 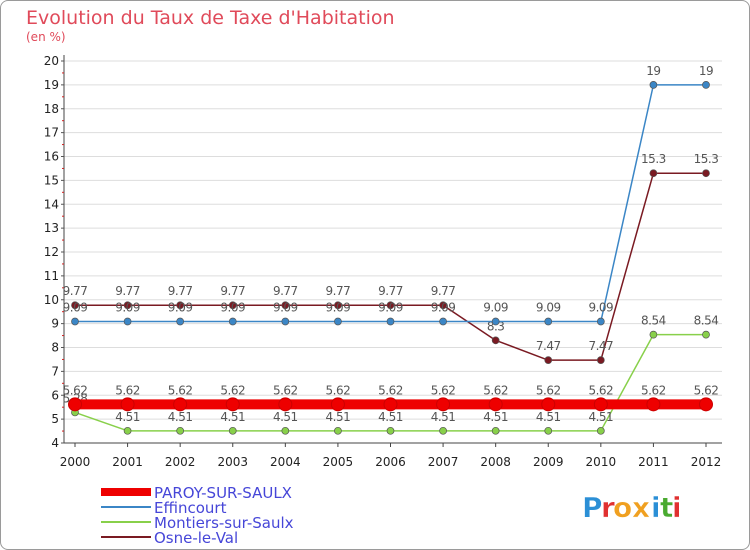 What do you see at coordinates (51, 85) in the screenshot?
I see `y-tick-label: 19` at bounding box center [51, 85].